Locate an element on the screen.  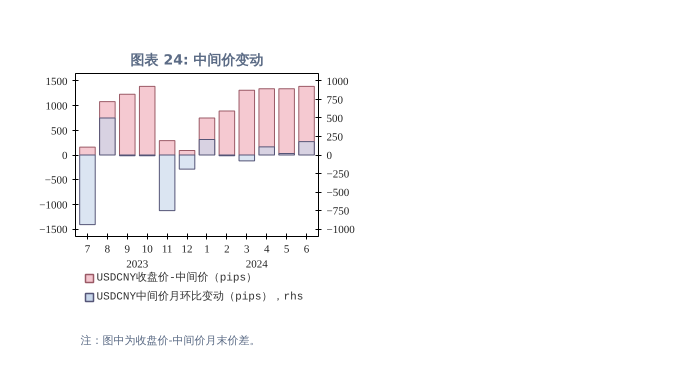
y-tick-label: −1000 is located at coordinates (53, 205).